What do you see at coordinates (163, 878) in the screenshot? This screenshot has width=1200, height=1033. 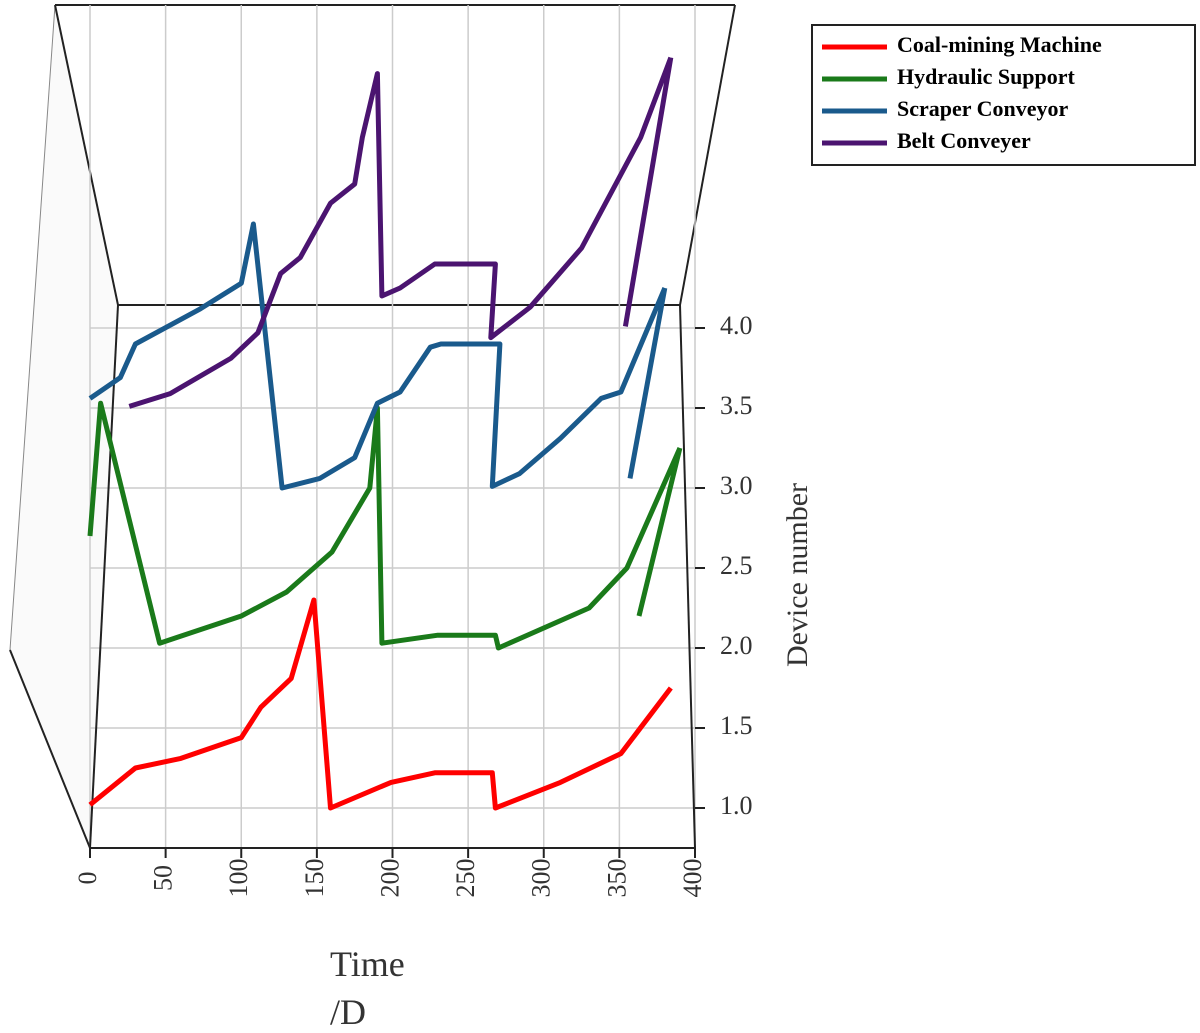 I see `x-tick-label: 50` at bounding box center [163, 878].